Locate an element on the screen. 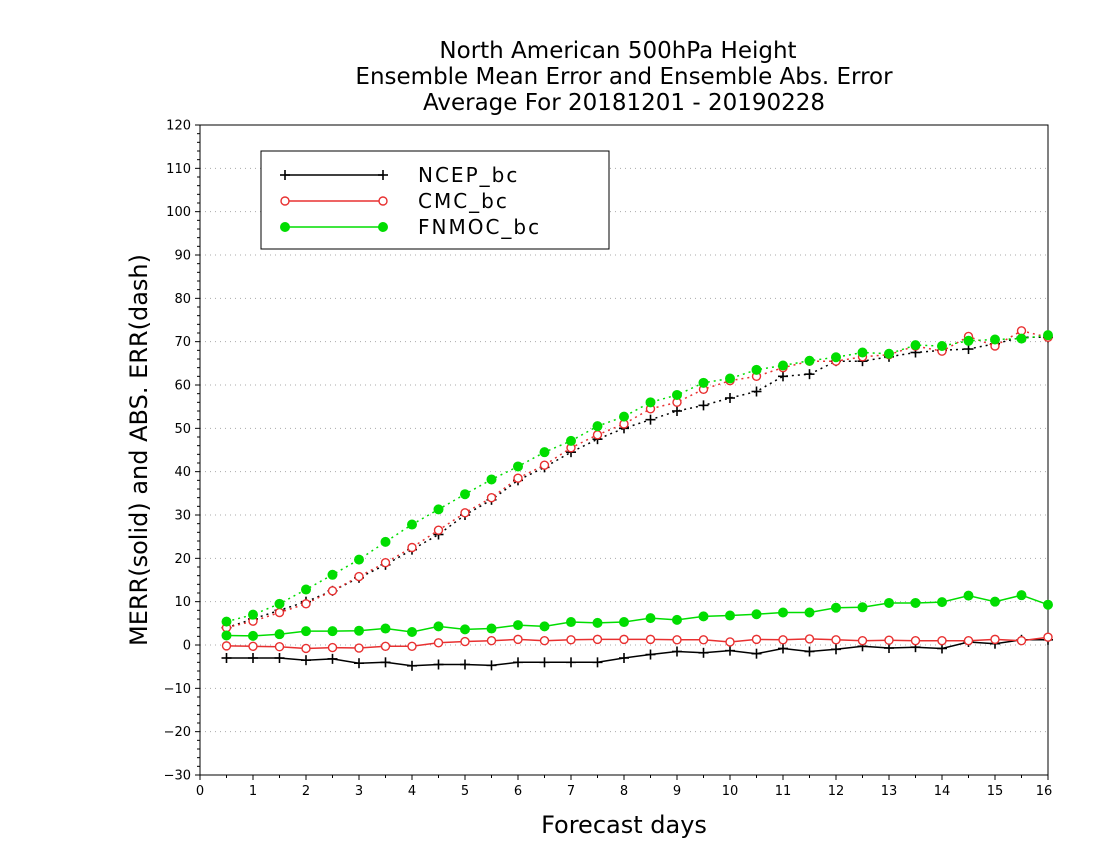  merr-line-cmc-bc is located at coordinates (637, 643).